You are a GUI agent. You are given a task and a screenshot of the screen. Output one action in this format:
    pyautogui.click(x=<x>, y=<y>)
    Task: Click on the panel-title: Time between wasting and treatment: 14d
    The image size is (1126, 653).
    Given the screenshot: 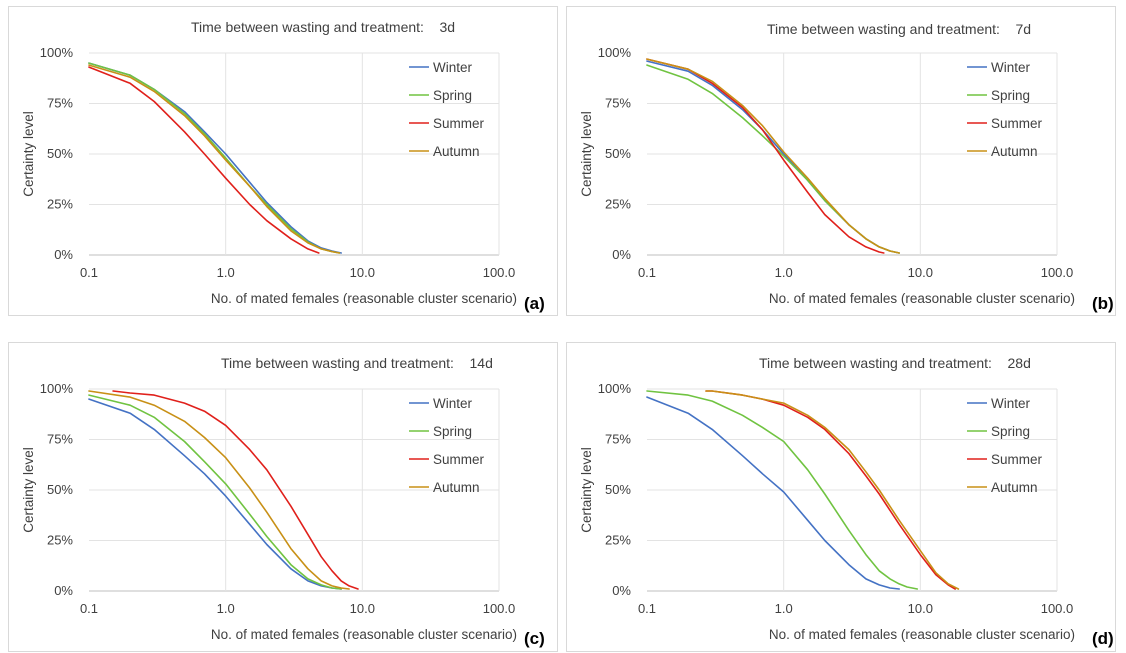 What is the action you would take?
    pyautogui.click(x=357, y=363)
    